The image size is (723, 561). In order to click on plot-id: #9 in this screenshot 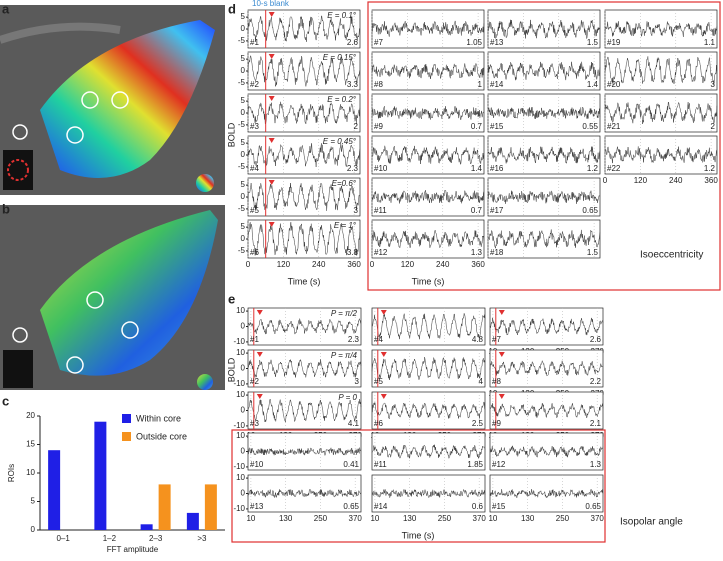, I will do `click(496, 423)`.